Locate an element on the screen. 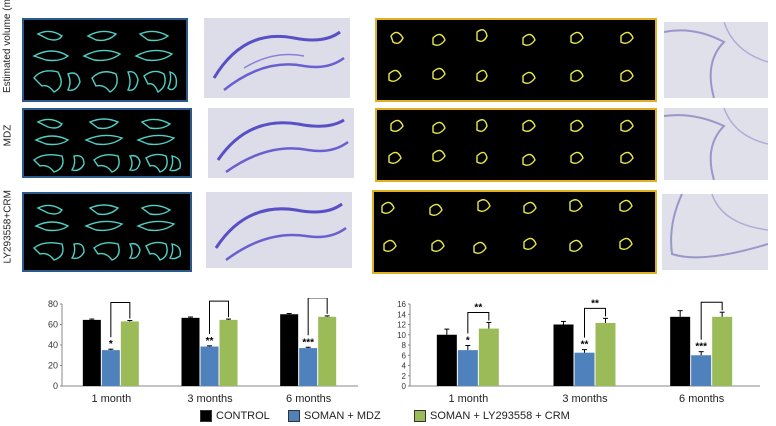 This screenshot has width=776, height=426. legend-swatch-ly is located at coordinates (420, 416).